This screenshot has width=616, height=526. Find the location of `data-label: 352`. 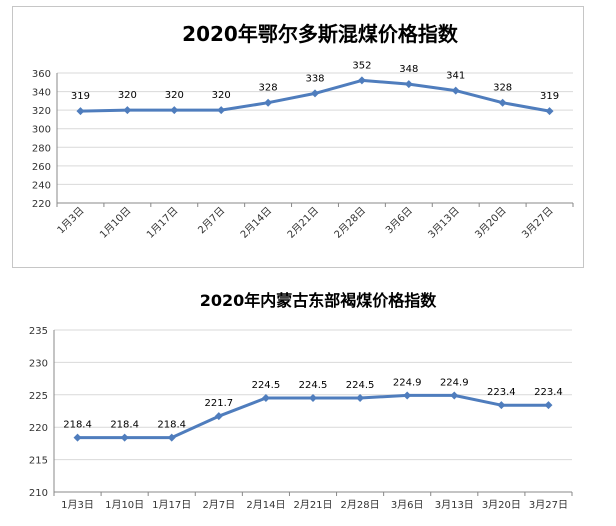

data-label: 352 is located at coordinates (361, 65).